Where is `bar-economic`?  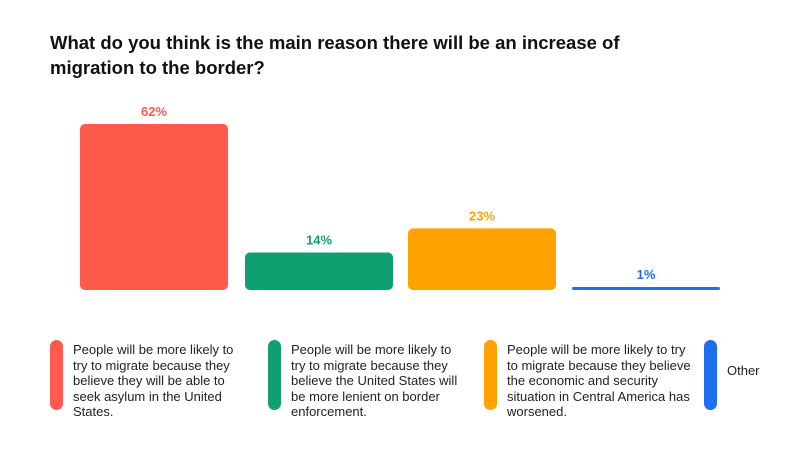 bar-economic is located at coordinates (482, 259).